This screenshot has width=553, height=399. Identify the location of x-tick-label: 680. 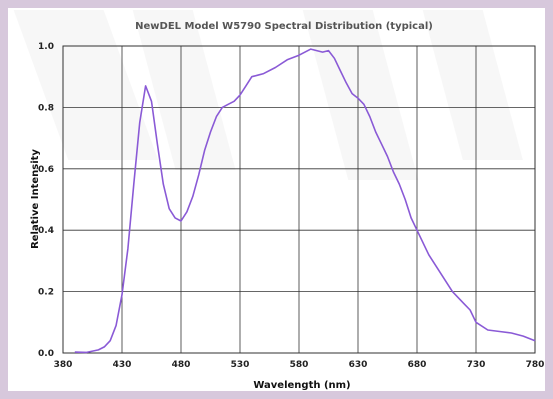
(417, 365).